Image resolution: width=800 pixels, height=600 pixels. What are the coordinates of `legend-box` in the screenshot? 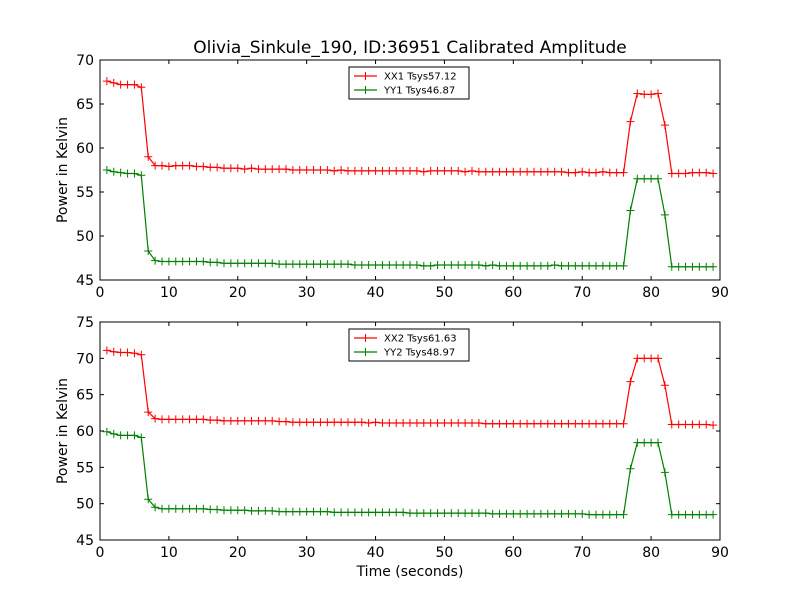 It's located at (409, 83).